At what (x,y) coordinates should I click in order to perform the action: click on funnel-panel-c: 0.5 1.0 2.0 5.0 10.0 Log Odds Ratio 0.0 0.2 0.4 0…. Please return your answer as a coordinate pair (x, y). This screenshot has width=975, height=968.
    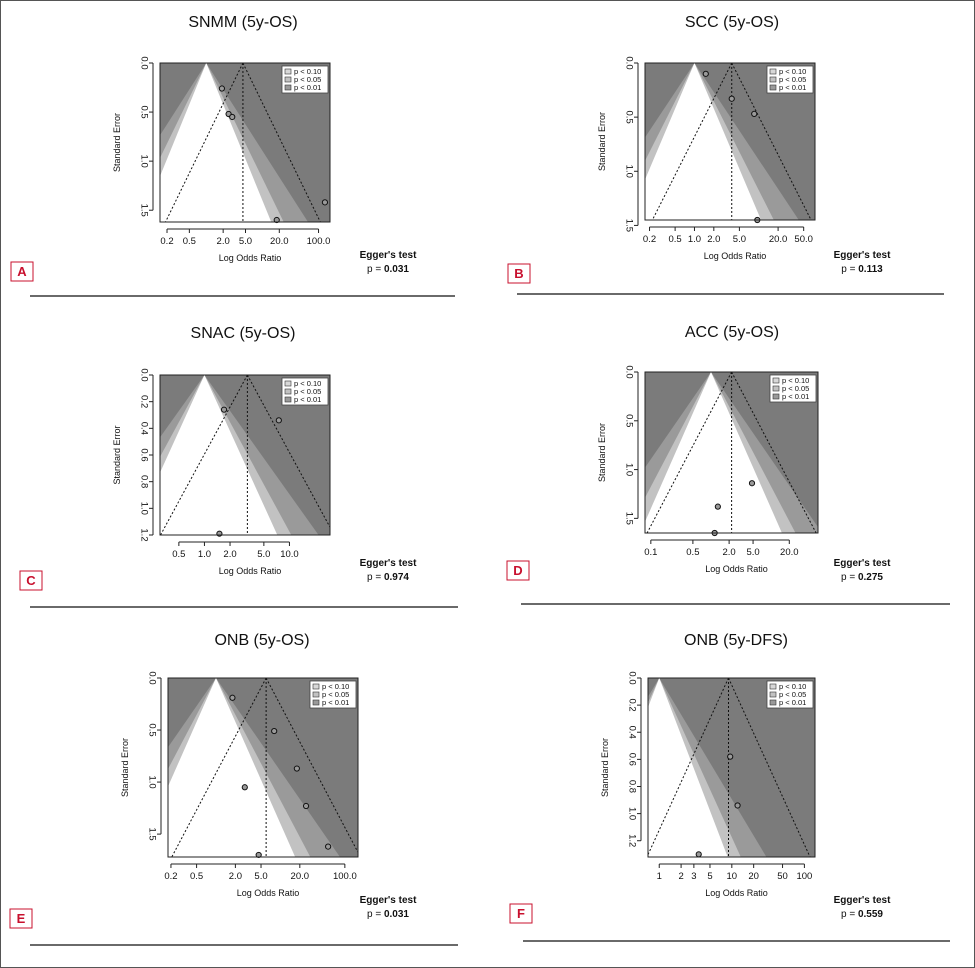
    Looking at the image, I should click on (238, 466).